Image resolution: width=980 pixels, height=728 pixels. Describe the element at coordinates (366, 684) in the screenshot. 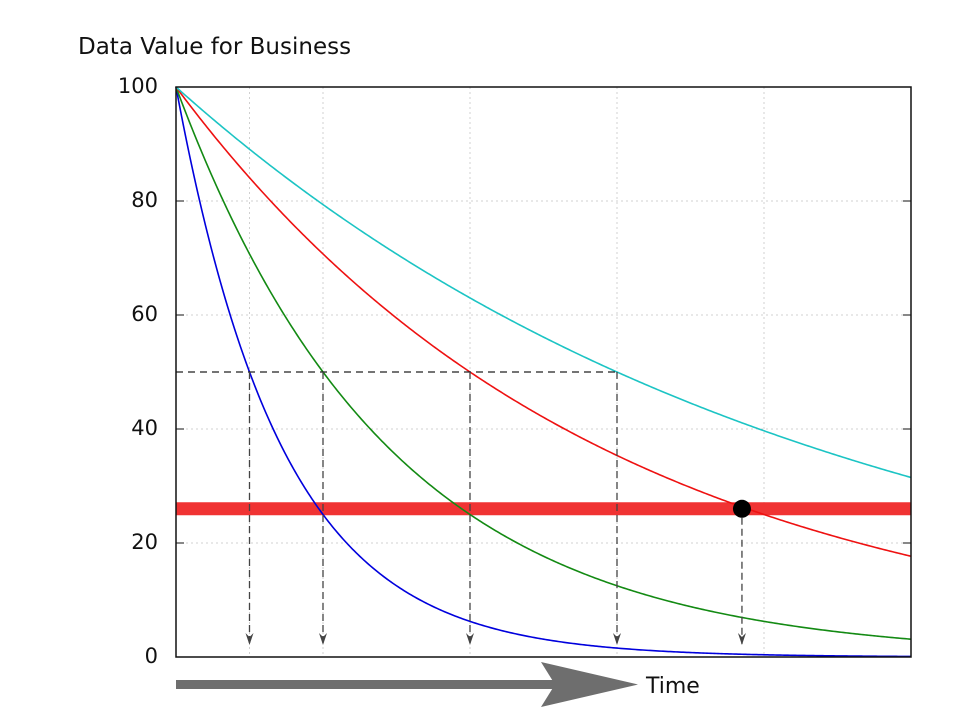

I see `time-arrow-shaft` at that location.